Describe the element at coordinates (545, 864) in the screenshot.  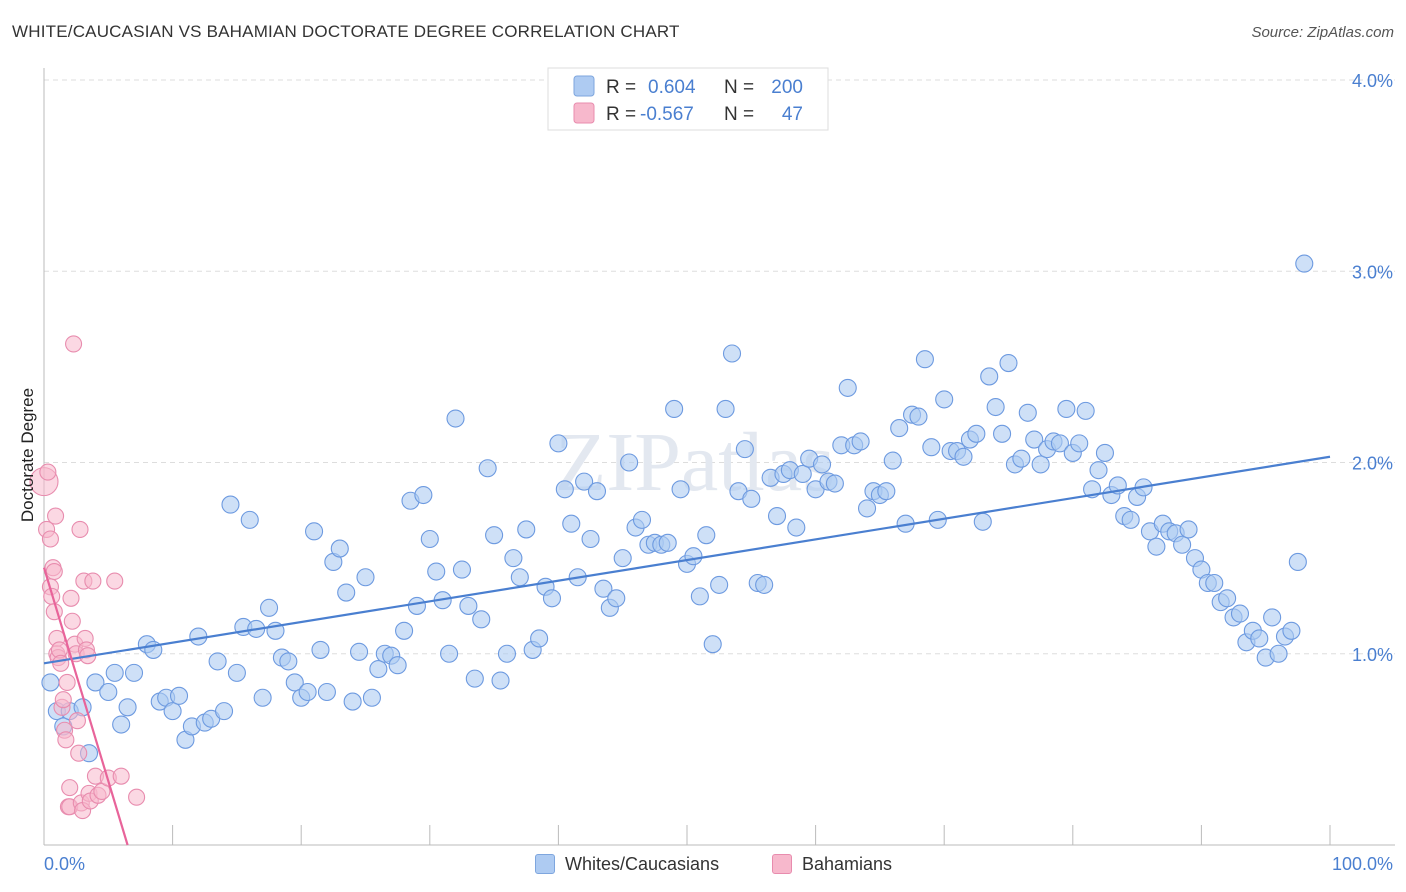
I see `bottom-legend-swatch-blue` at that location.